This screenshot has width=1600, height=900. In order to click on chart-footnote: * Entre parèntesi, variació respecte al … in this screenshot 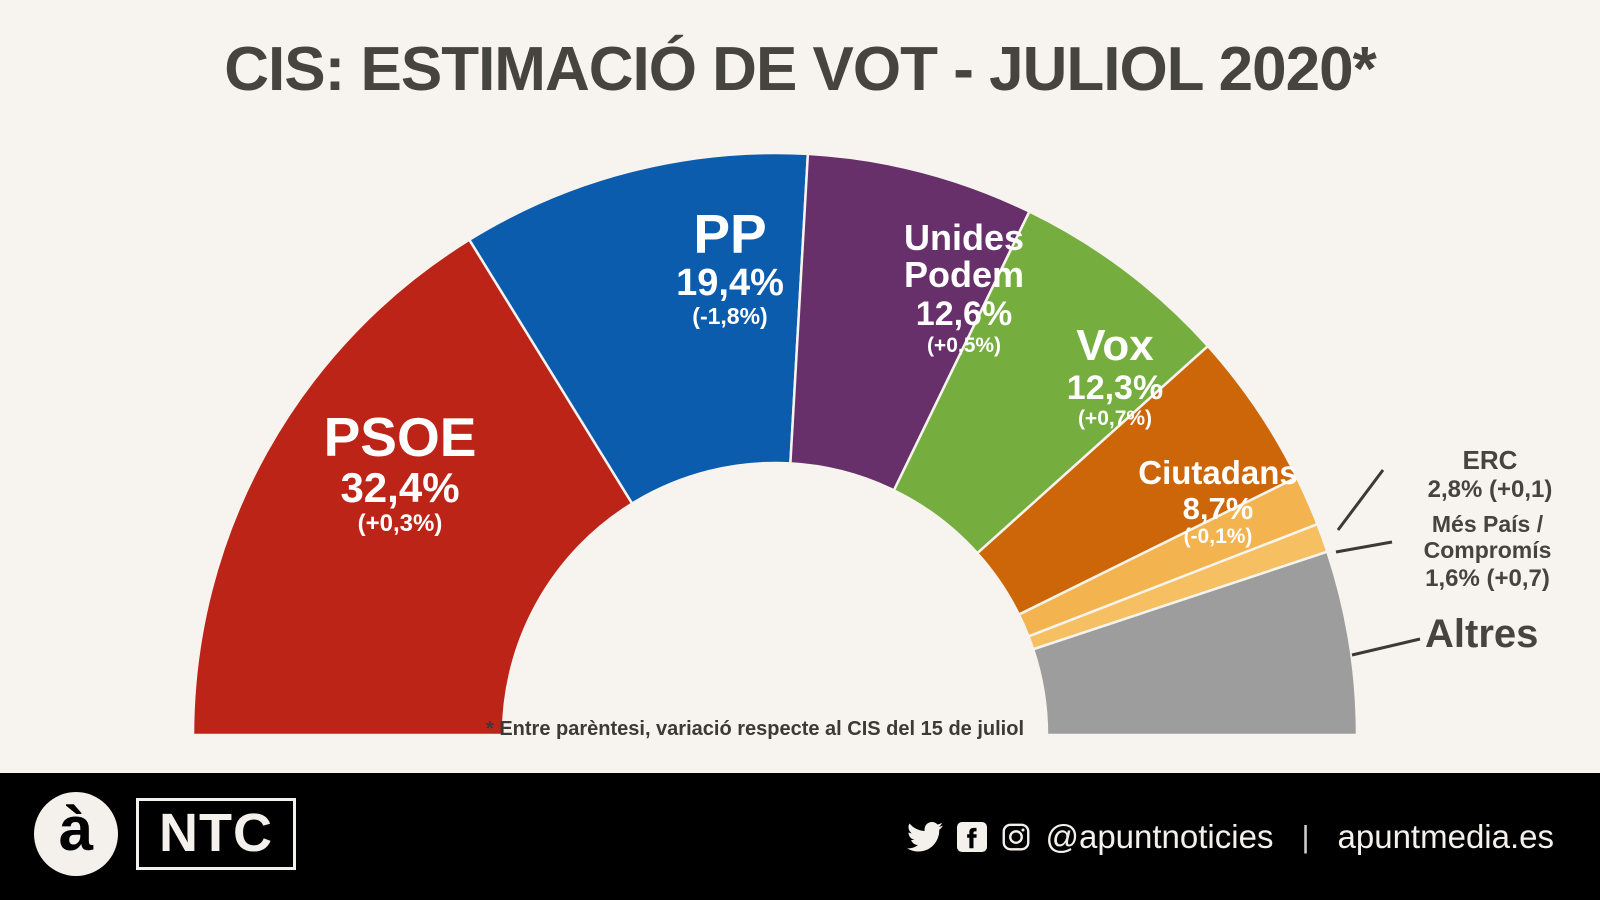, I will do `click(755, 729)`.